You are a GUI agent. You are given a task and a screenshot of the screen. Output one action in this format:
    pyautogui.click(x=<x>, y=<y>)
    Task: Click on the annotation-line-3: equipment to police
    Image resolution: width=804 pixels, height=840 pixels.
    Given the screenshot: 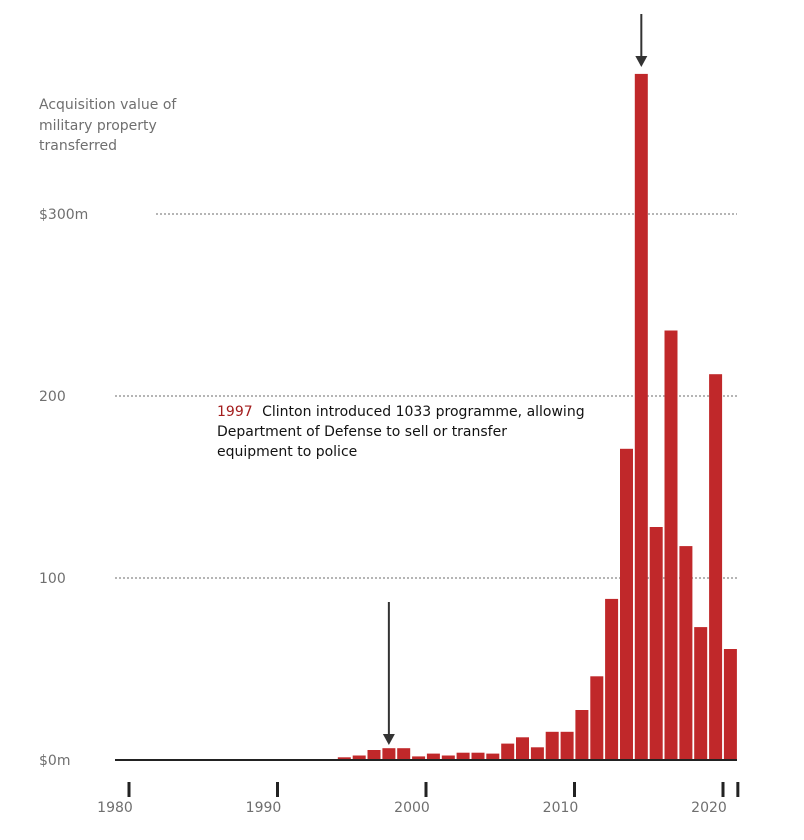 What is the action you would take?
    pyautogui.click(x=287, y=452)
    